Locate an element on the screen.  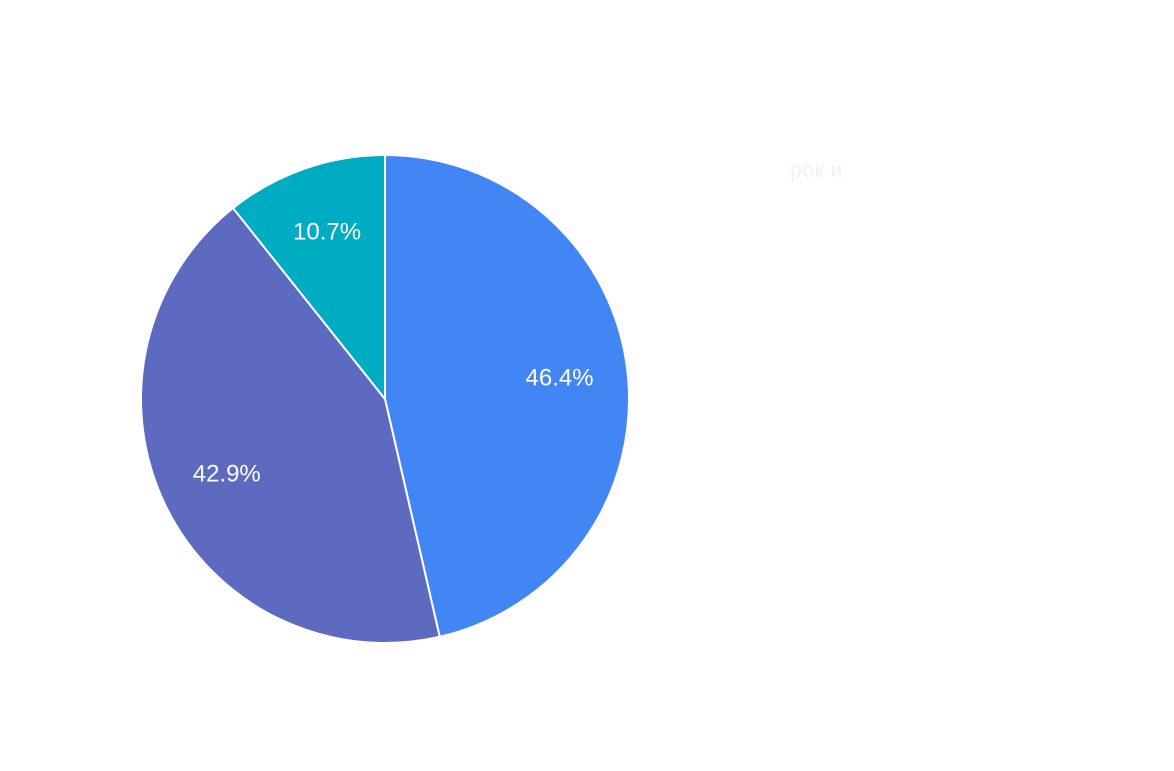
slice-data-label: 10.7% is located at coordinates (327, 231).